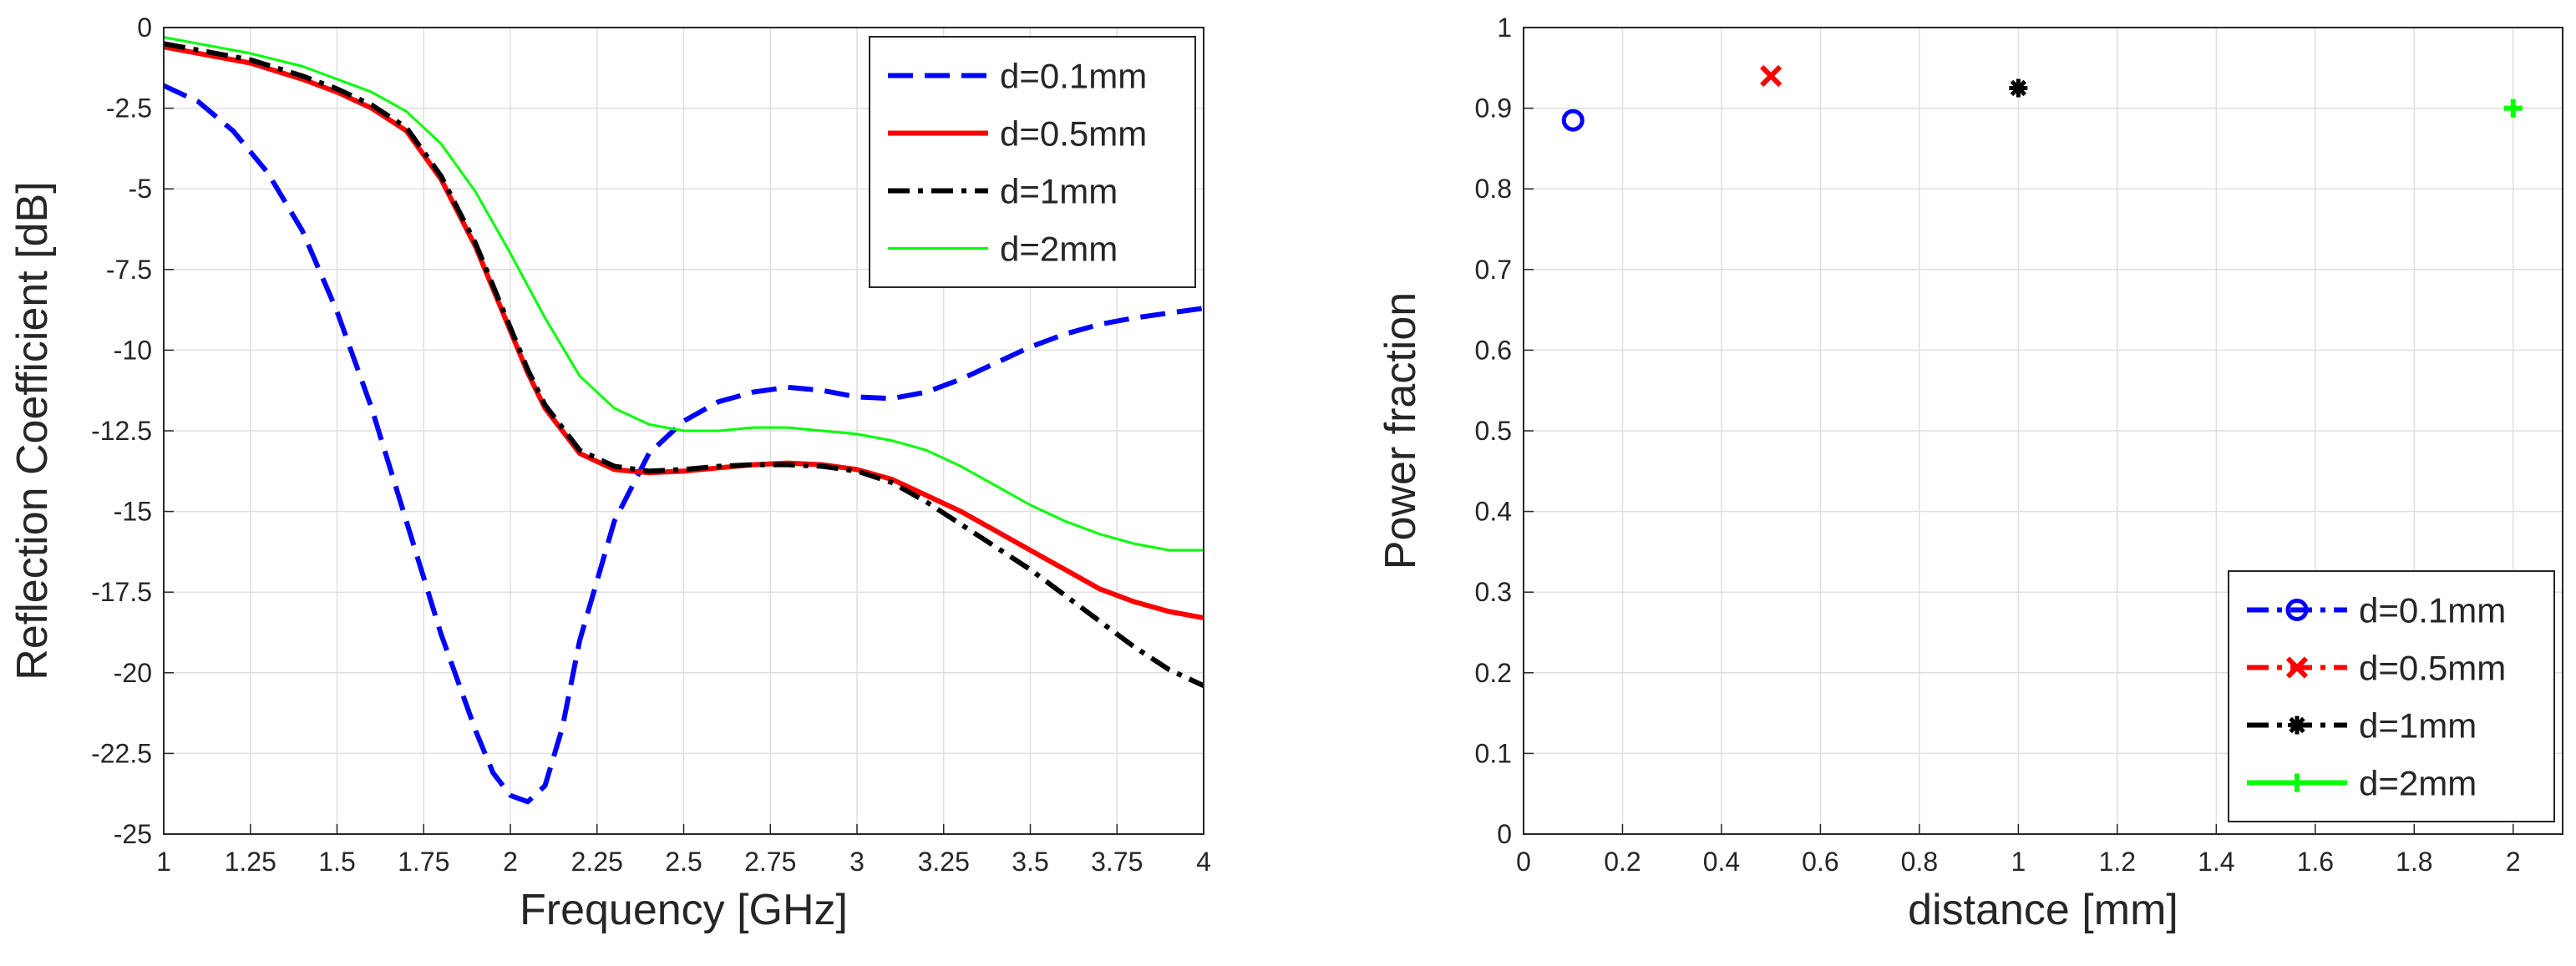 The width and height of the screenshot is (2576, 966). I want to click on y-tick-label: -7.5, so click(129, 270).